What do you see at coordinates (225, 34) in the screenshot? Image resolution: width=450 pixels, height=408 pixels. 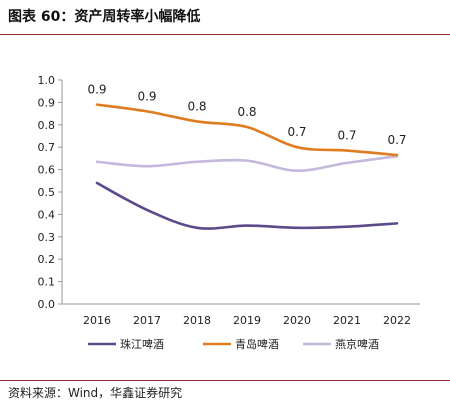 I see `title-divider` at bounding box center [225, 34].